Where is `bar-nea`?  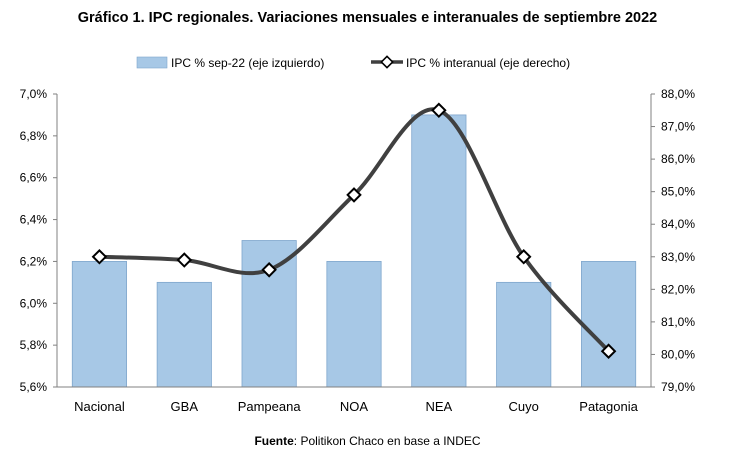 bar-nea is located at coordinates (439, 251).